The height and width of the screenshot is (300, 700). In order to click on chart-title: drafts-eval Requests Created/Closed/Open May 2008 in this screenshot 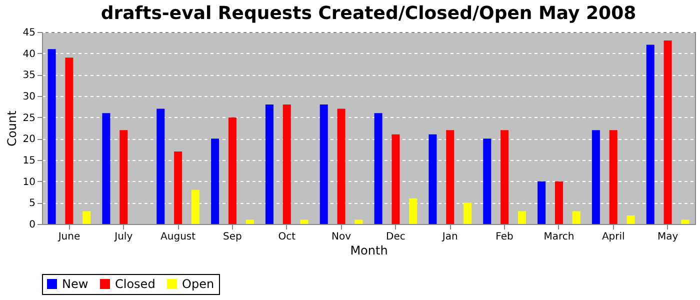, I will do `click(368, 13)`.